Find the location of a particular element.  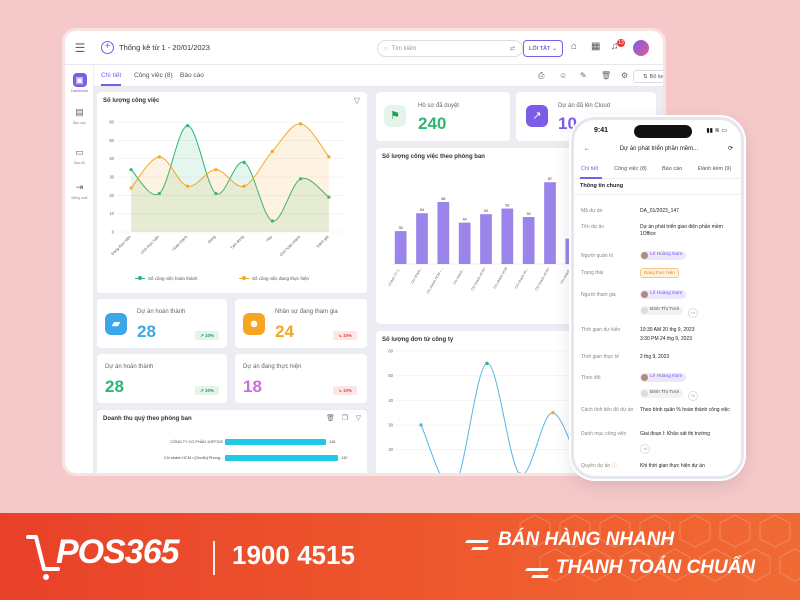

phone-tab-attachments: Đánh kèm (9) is located at coordinates (715, 169).